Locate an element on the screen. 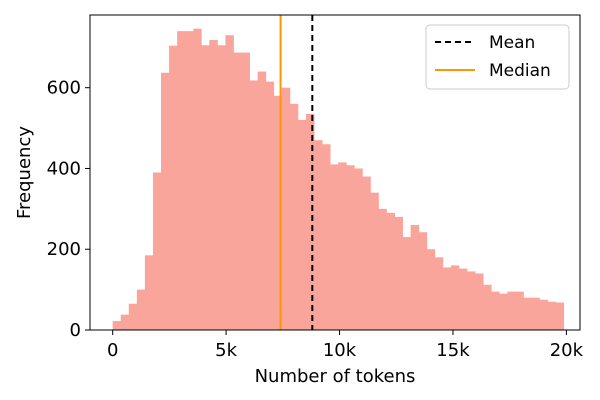 The width and height of the screenshot is (600, 400). x-tick-label: 0 is located at coordinates (112, 350).